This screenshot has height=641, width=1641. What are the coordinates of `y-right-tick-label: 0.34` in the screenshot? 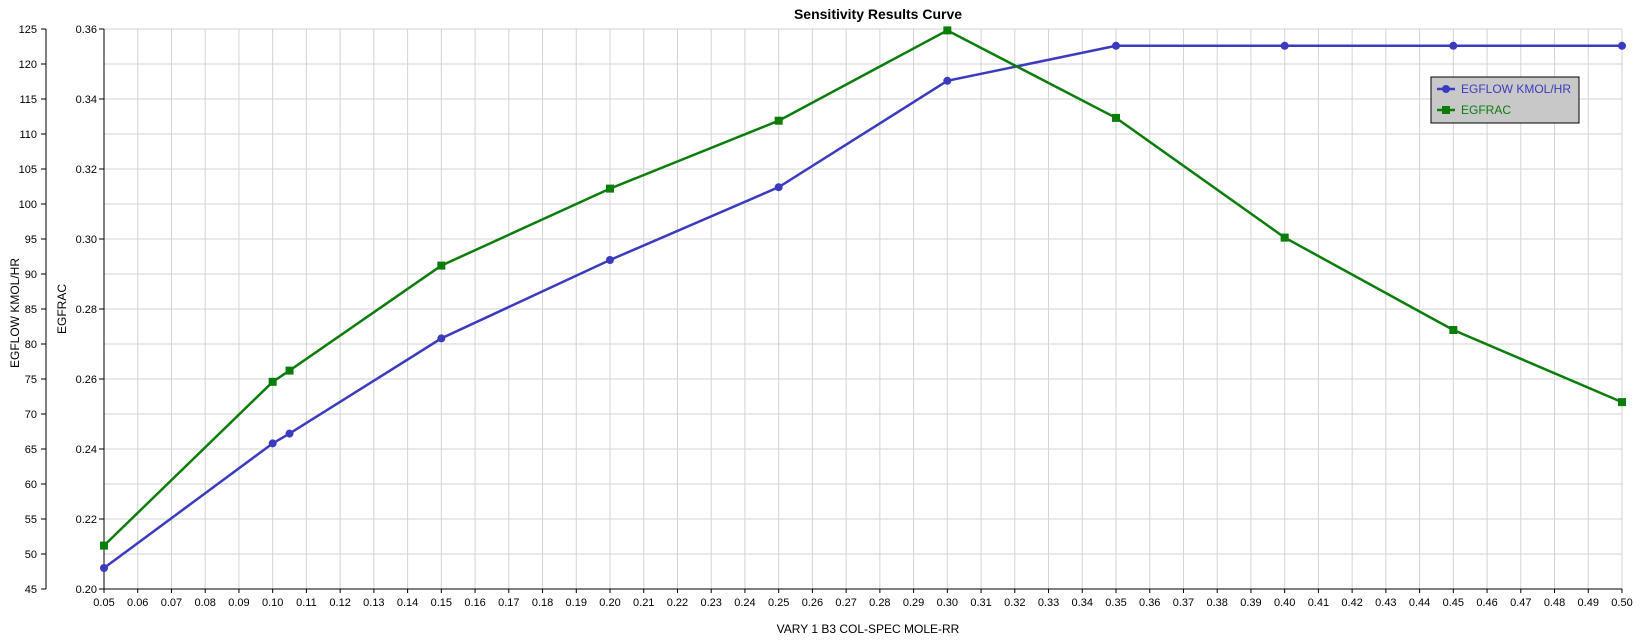 It's located at (86, 100).